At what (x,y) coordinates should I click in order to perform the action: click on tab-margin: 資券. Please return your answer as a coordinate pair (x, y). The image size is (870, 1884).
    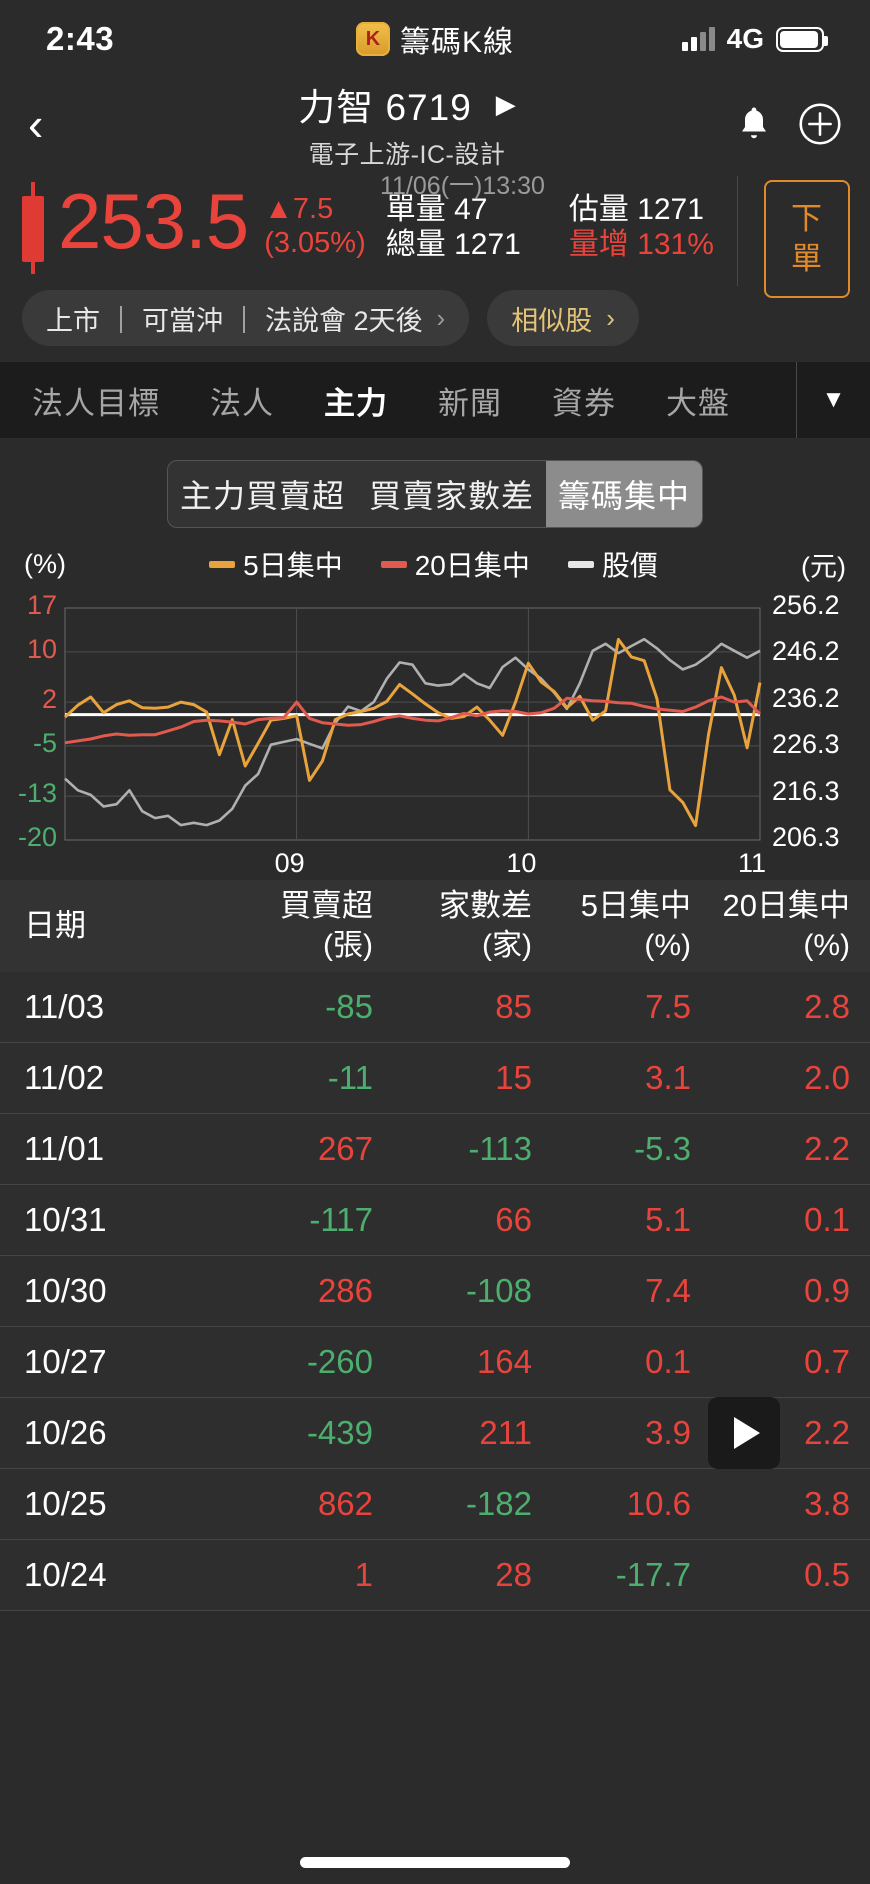
    Looking at the image, I should click on (584, 403).